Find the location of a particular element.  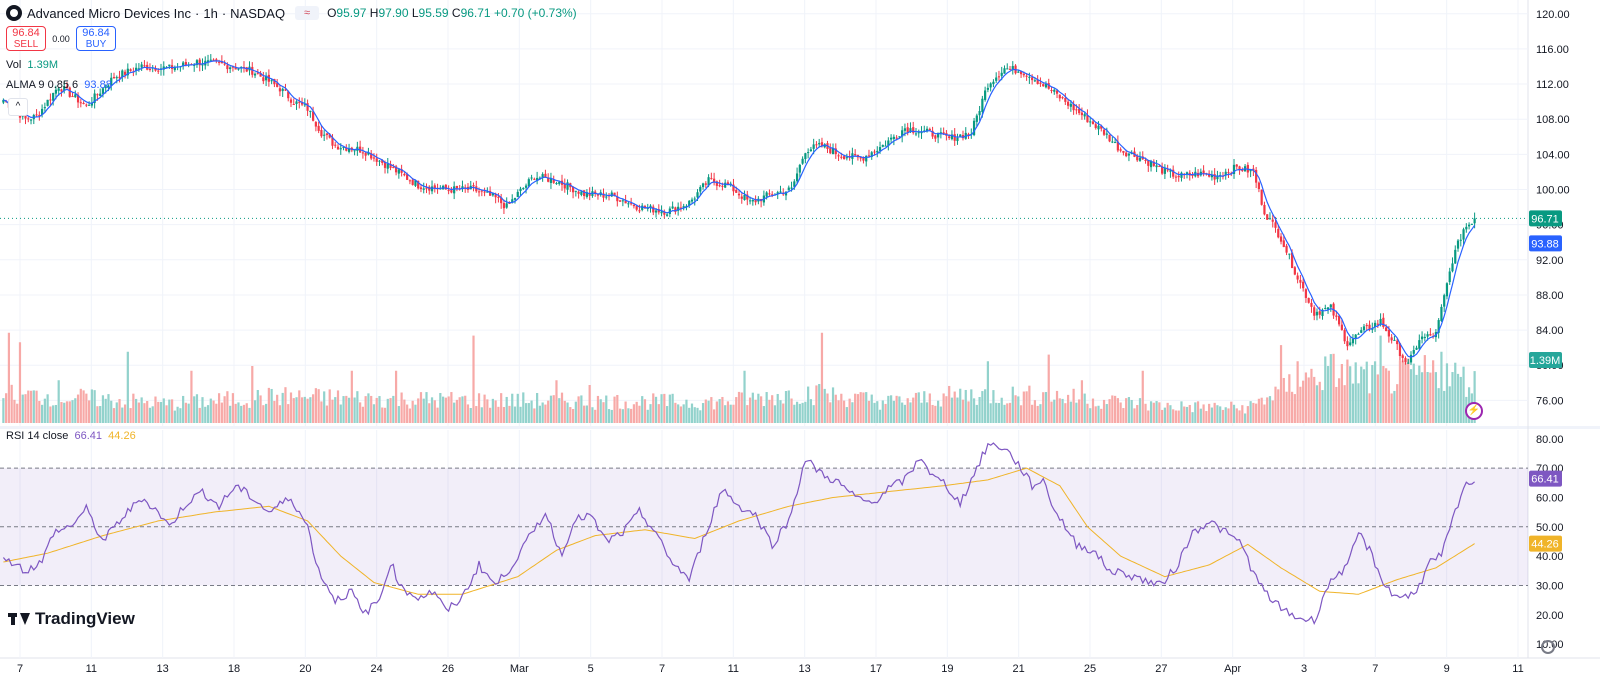

time-tick-label: 5 is located at coordinates (591, 669).